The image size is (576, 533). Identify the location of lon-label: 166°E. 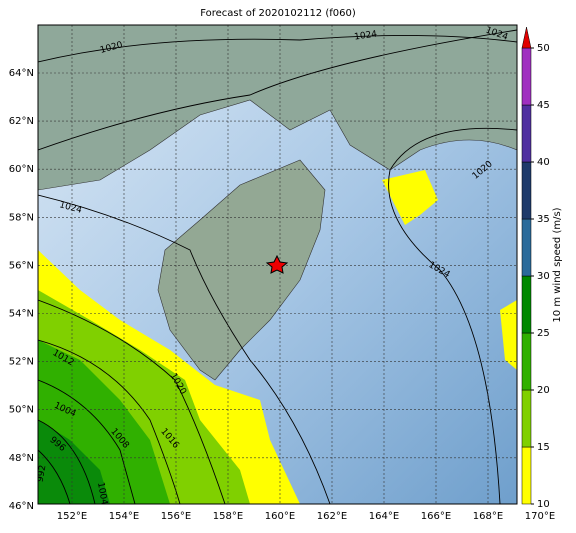
(436, 516).